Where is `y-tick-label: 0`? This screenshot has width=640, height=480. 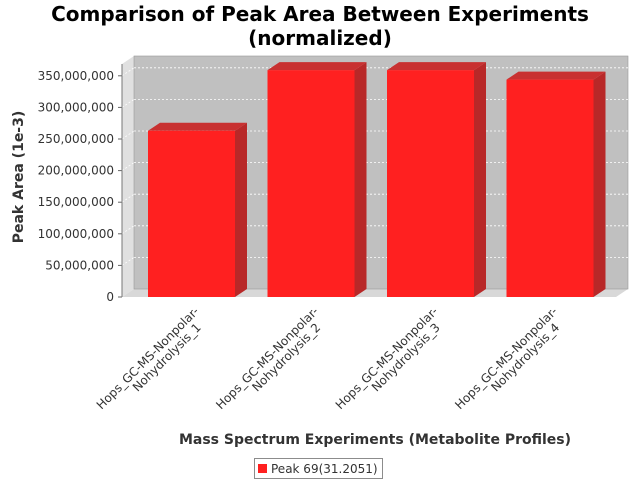
y-tick-label: 0 is located at coordinates (110, 297).